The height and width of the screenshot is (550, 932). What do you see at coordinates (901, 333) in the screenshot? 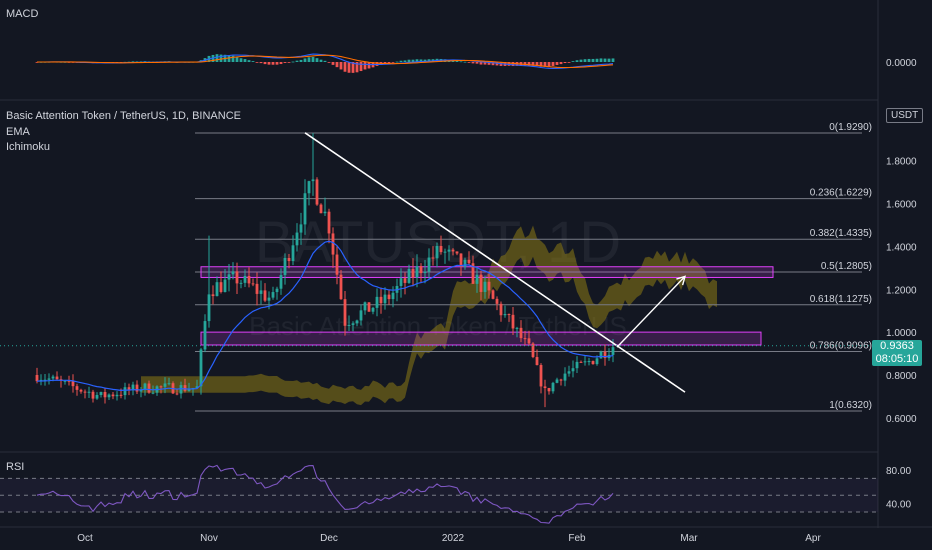
I see `price-axis-label: 1.0000` at bounding box center [901, 333].